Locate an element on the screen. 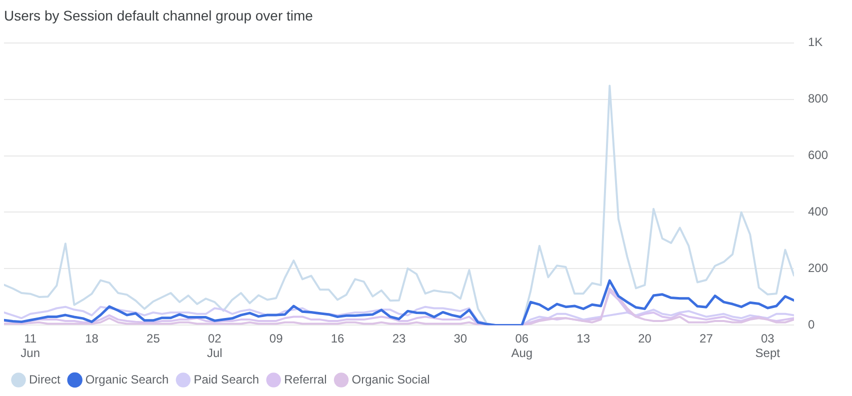 This screenshot has height=396, width=852. x-tick-label: 13 is located at coordinates (583, 339).